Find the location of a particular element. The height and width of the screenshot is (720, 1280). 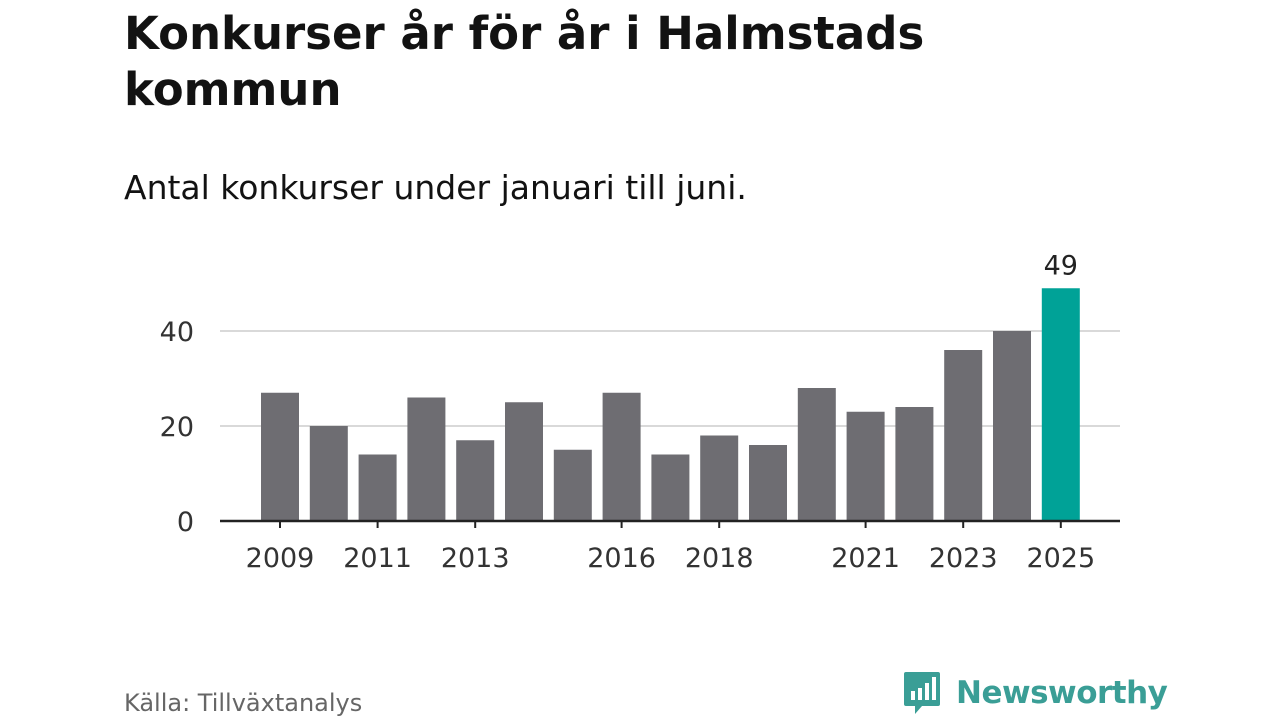

bar-2023 is located at coordinates (963, 435).